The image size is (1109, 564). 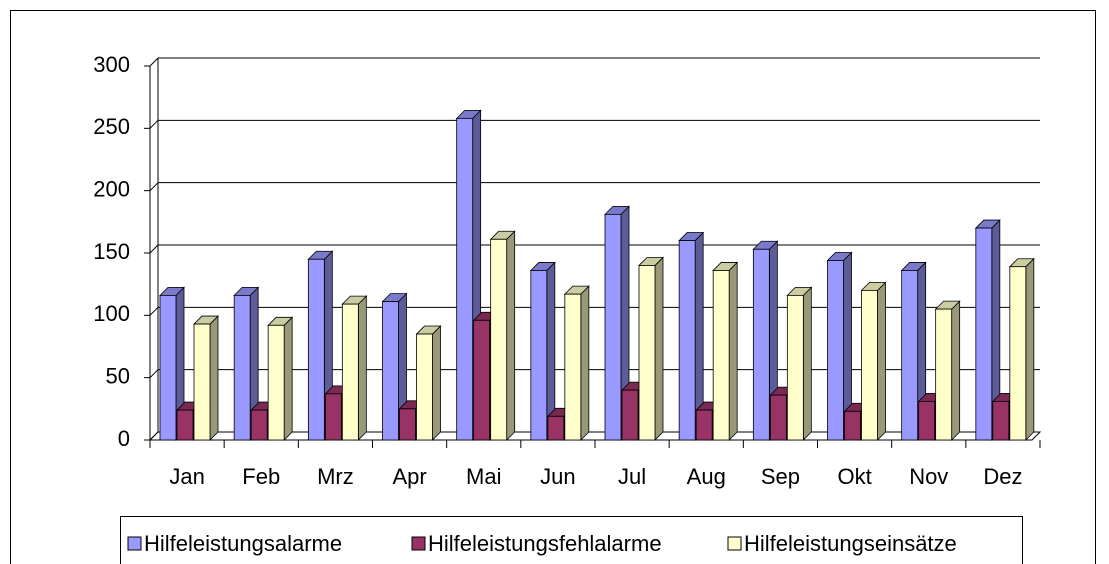 What do you see at coordinates (118, 375) in the screenshot?
I see `y-tick-label: 50` at bounding box center [118, 375].